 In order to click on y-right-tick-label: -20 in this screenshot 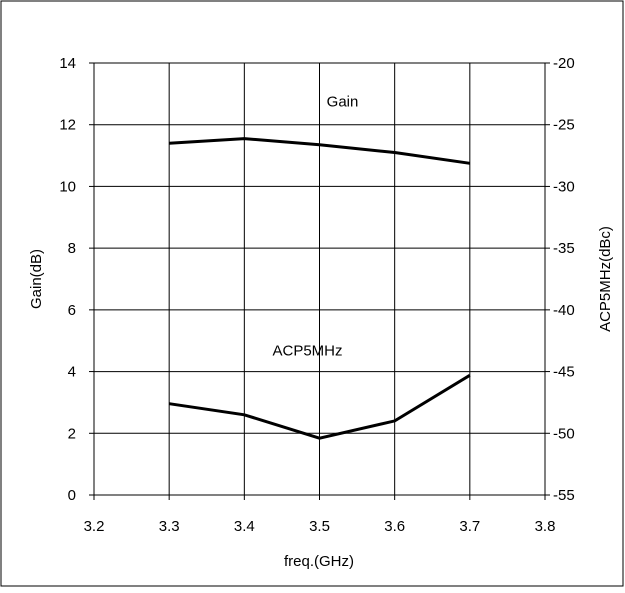, I will do `click(564, 63)`.